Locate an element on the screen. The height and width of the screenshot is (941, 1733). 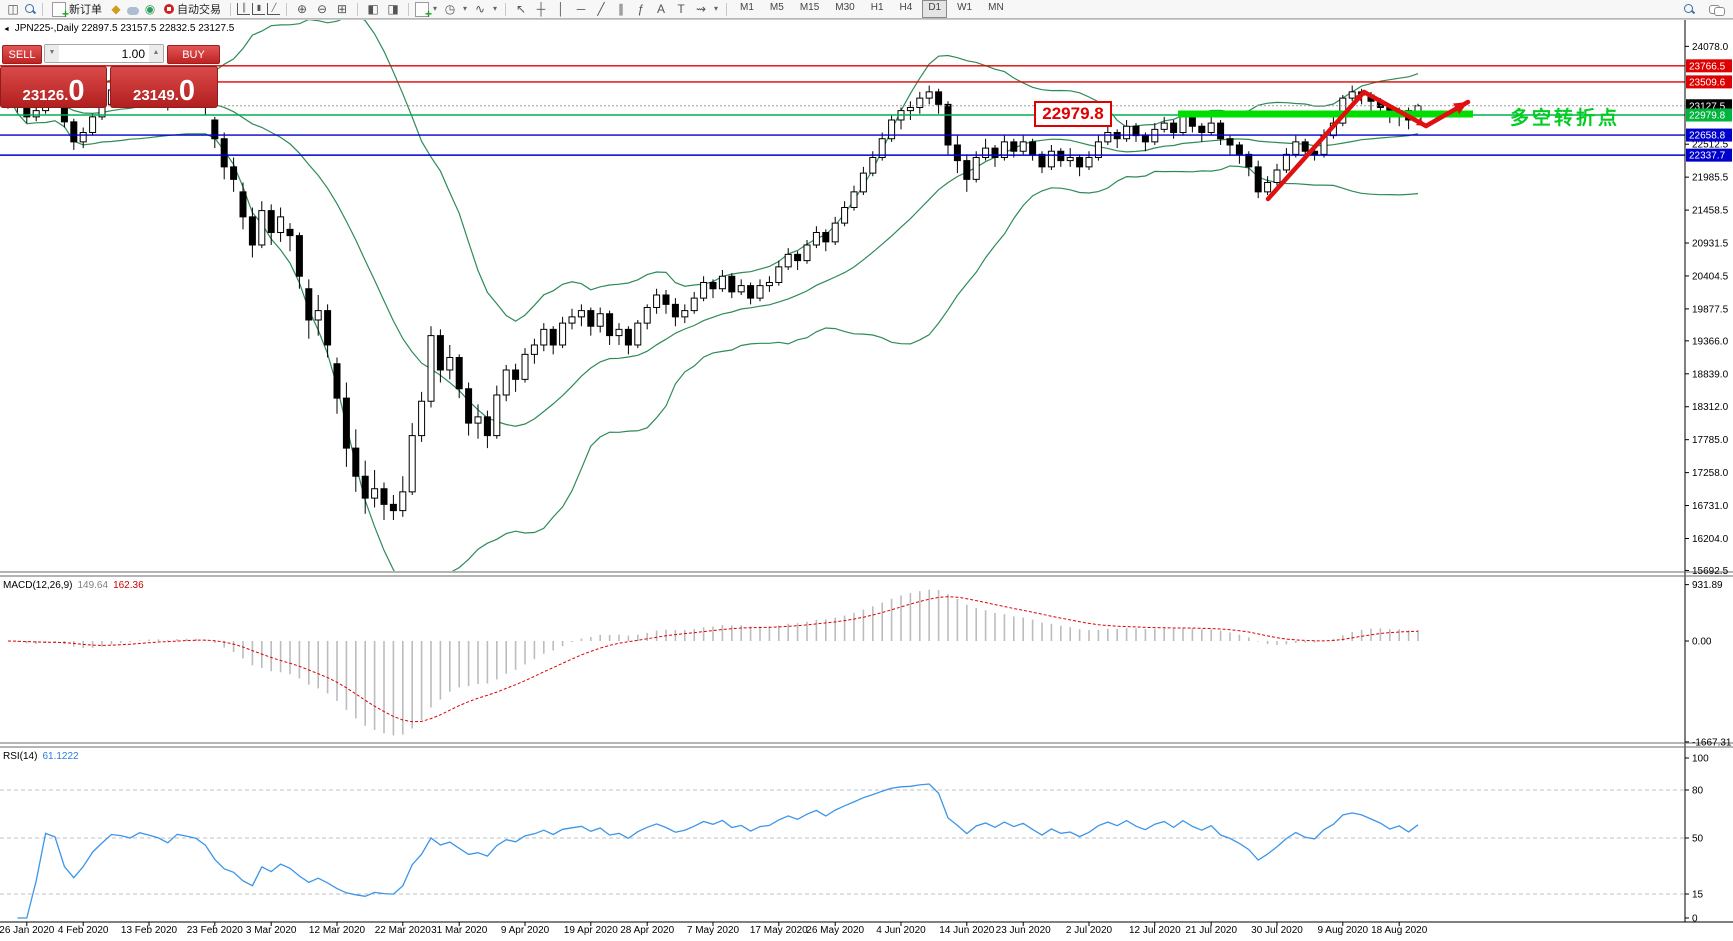
date-tick-label: 22 Mar 2020 is located at coordinates (403, 930).